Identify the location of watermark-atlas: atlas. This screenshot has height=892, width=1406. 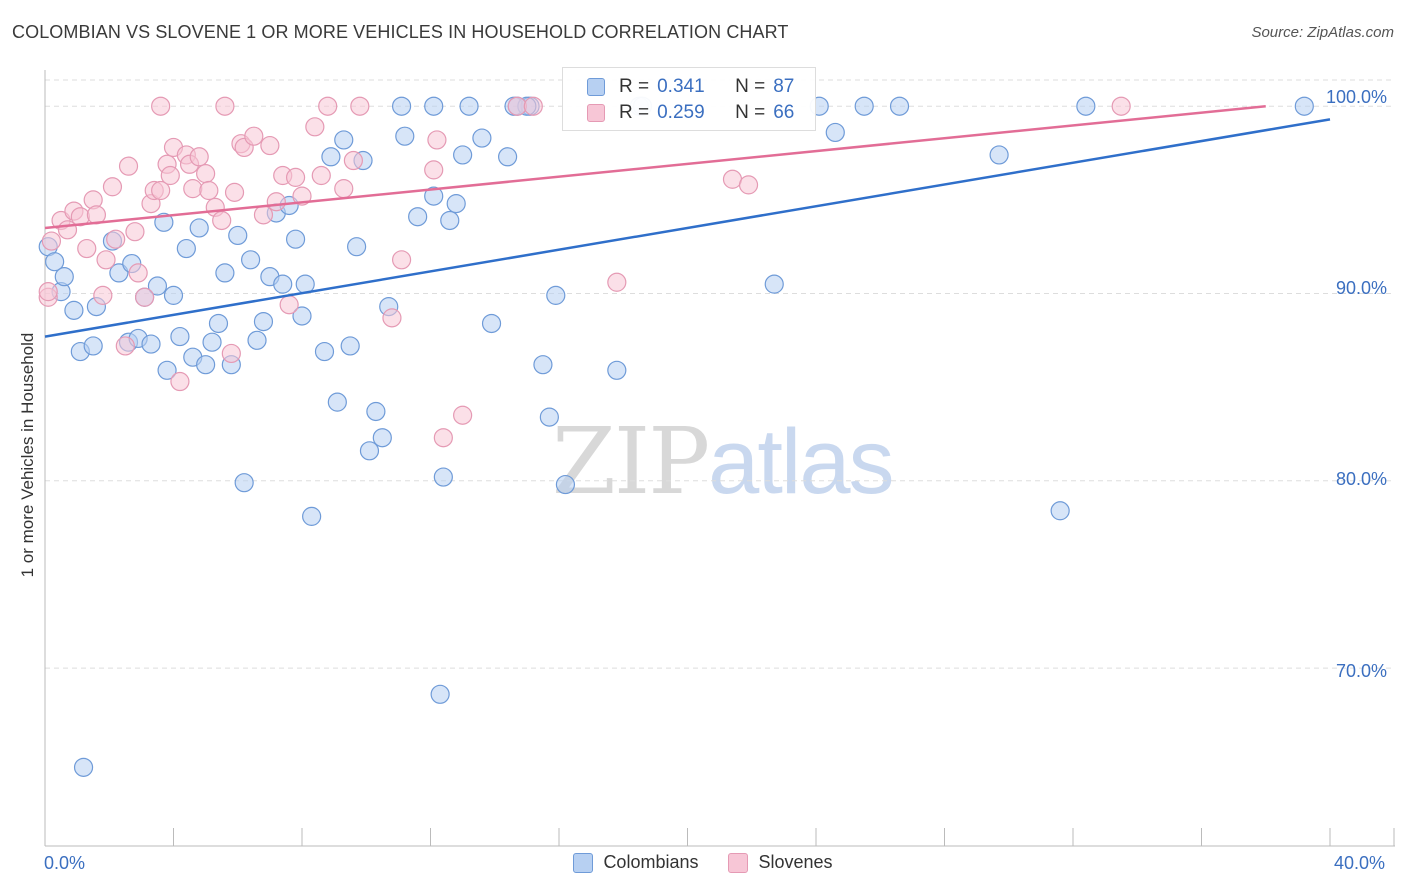
(801, 462).